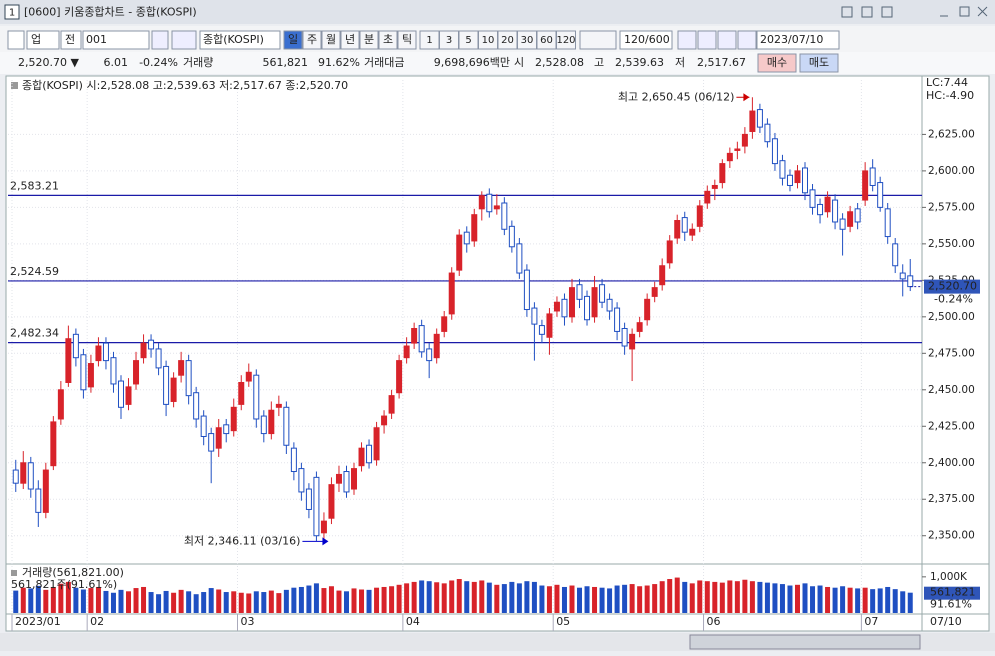 This screenshot has width=995, height=656. What do you see at coordinates (384, 62) in the screenshot?
I see `amount-label: 거래대금` at bounding box center [384, 62].